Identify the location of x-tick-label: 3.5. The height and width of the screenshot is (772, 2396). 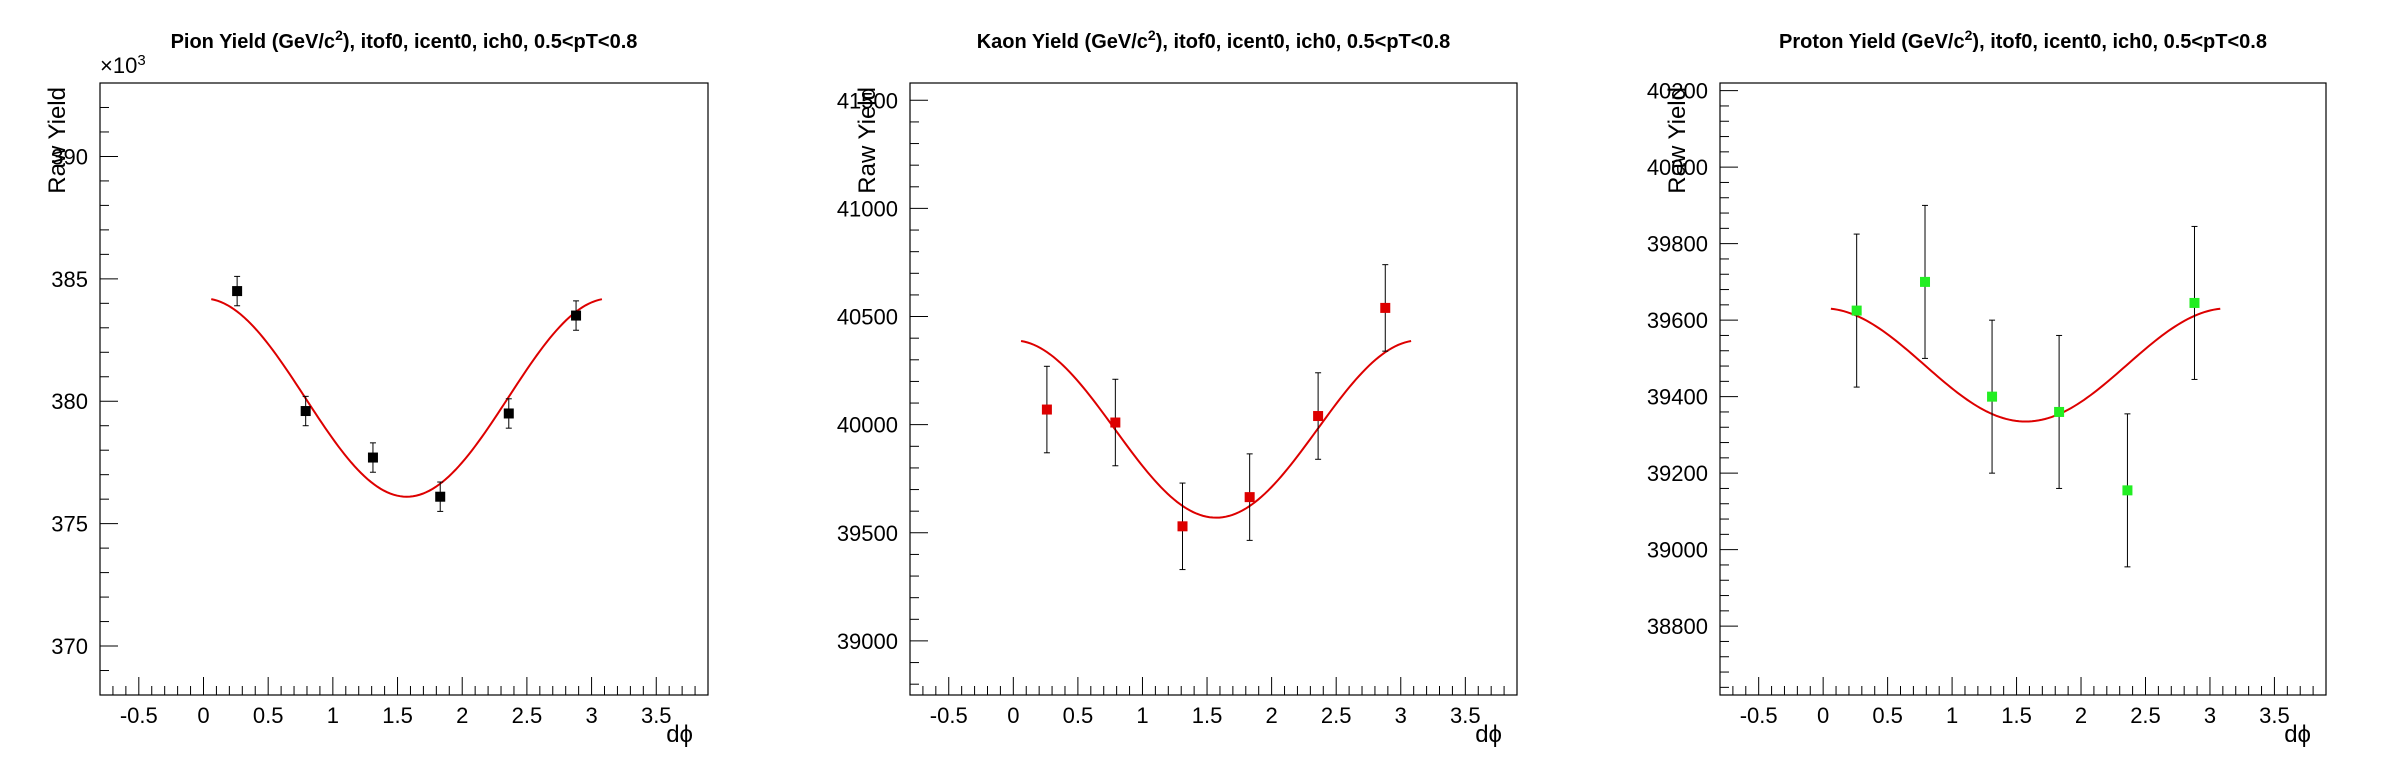
(656, 715).